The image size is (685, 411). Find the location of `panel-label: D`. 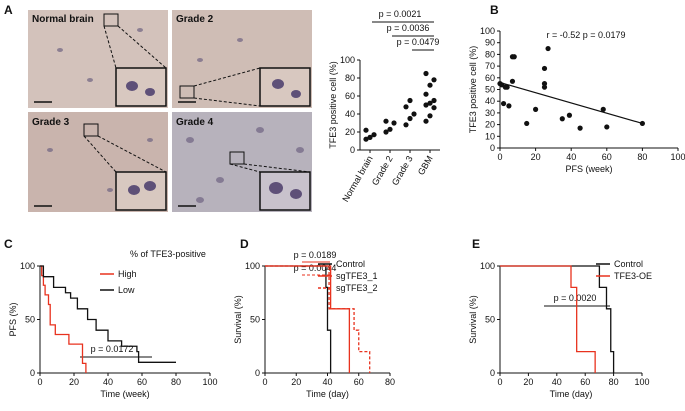

panel-label: D is located at coordinates (244, 244).